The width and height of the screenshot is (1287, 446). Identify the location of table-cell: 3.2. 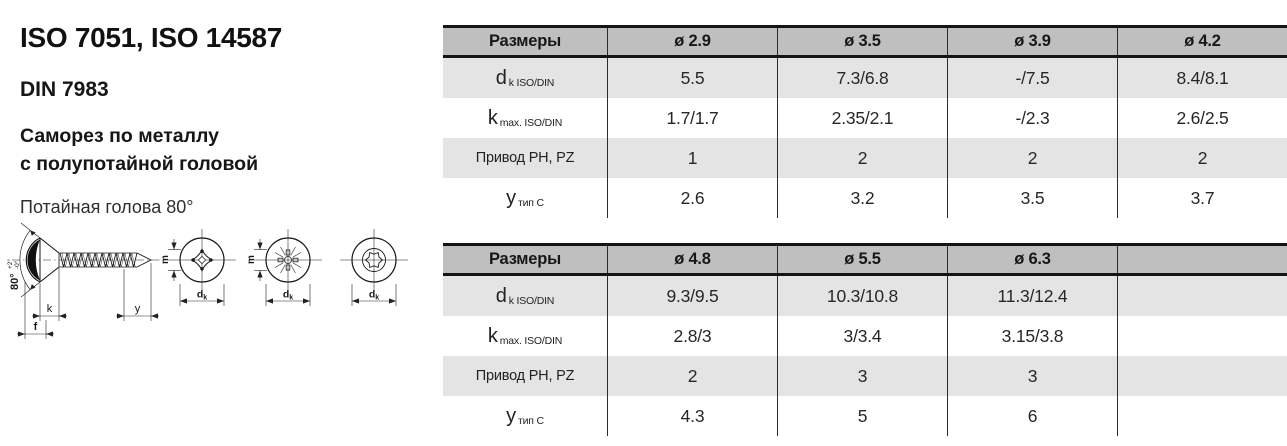
(862, 198).